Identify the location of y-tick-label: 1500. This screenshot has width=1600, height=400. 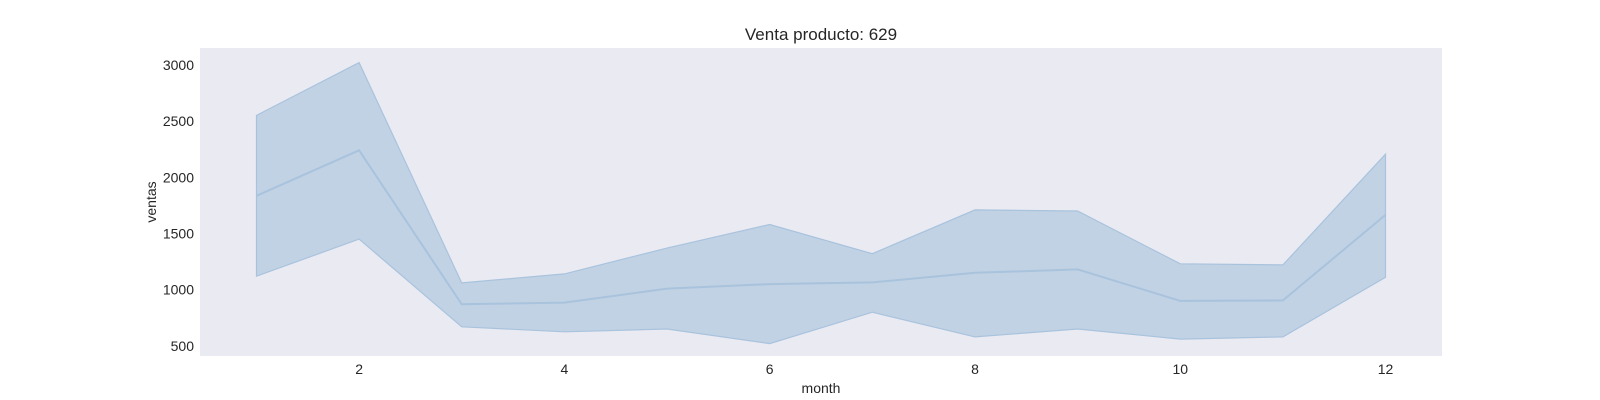
(178, 233).